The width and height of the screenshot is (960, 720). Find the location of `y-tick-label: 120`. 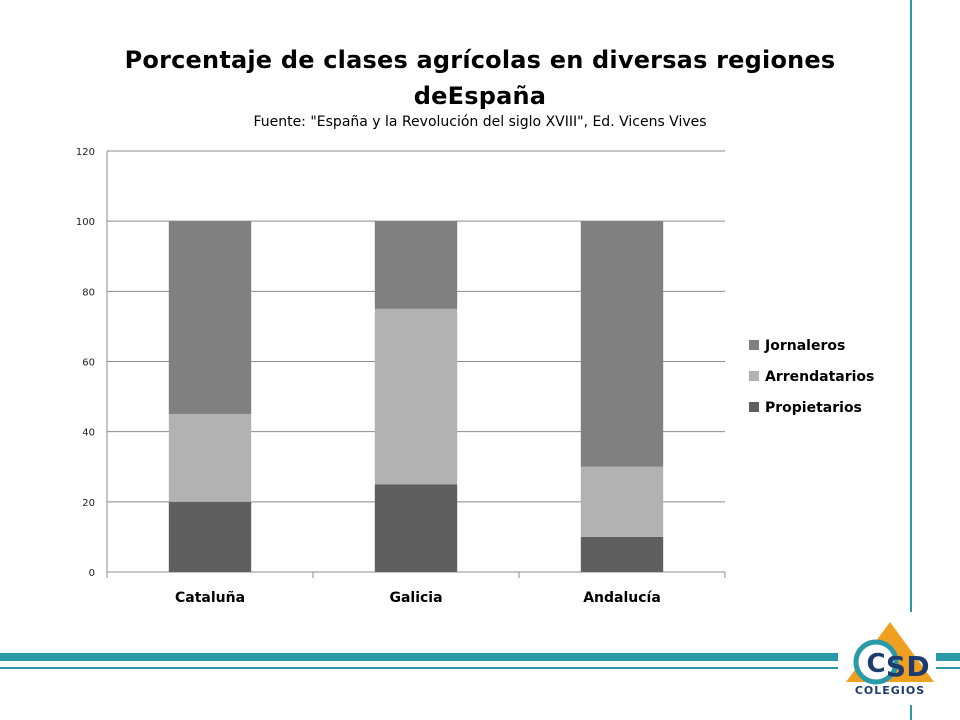

y-tick-label: 120 is located at coordinates (85, 152).